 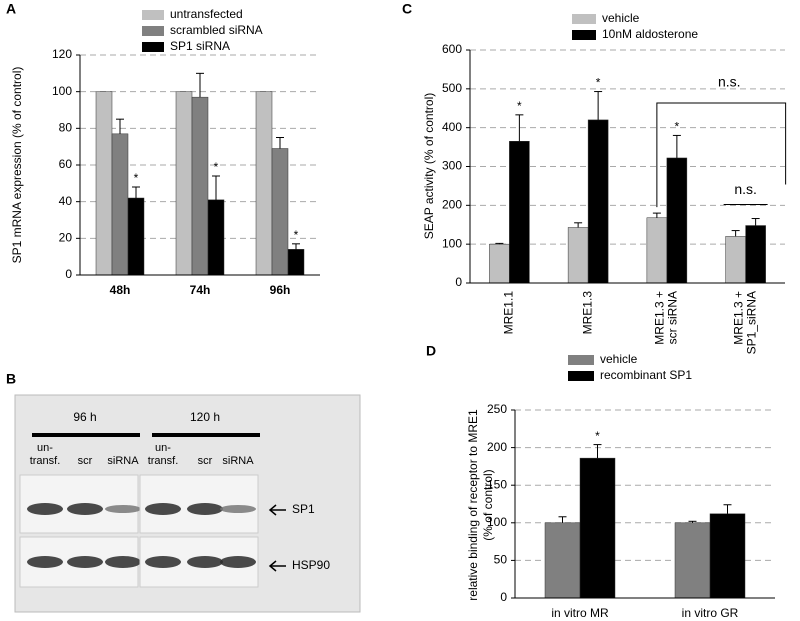 What do you see at coordinates (303, 509) in the screenshot?
I see `band-label: SP1` at bounding box center [303, 509].